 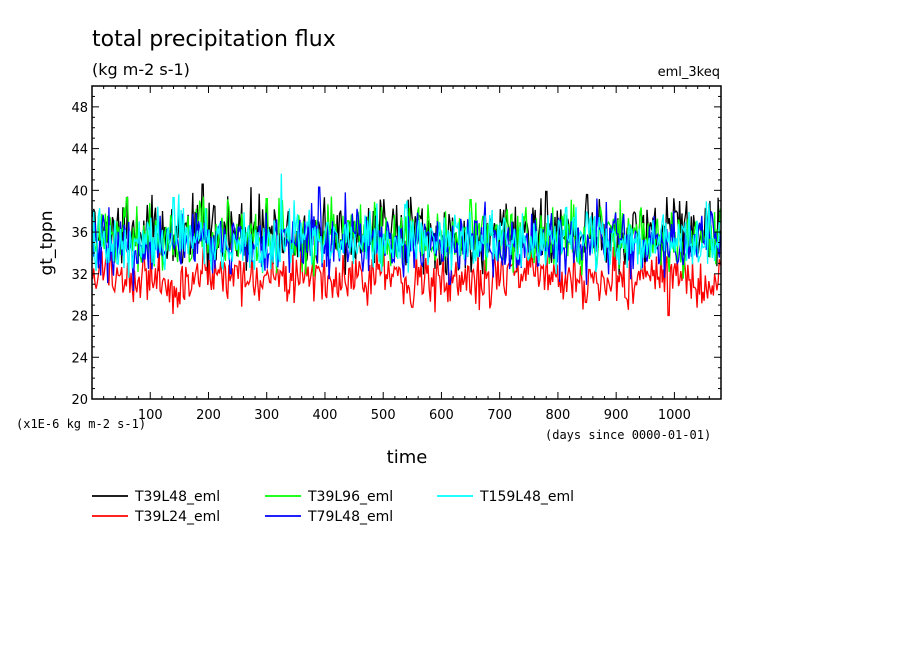 What do you see at coordinates (208, 415) in the screenshot?
I see `x-tick-label: 200` at bounding box center [208, 415].